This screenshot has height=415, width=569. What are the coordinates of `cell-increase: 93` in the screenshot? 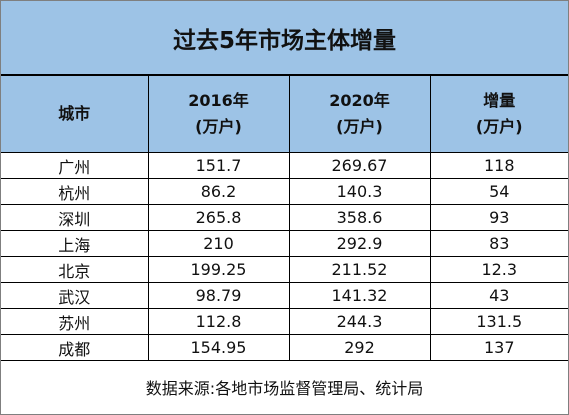 It's located at (498, 217).